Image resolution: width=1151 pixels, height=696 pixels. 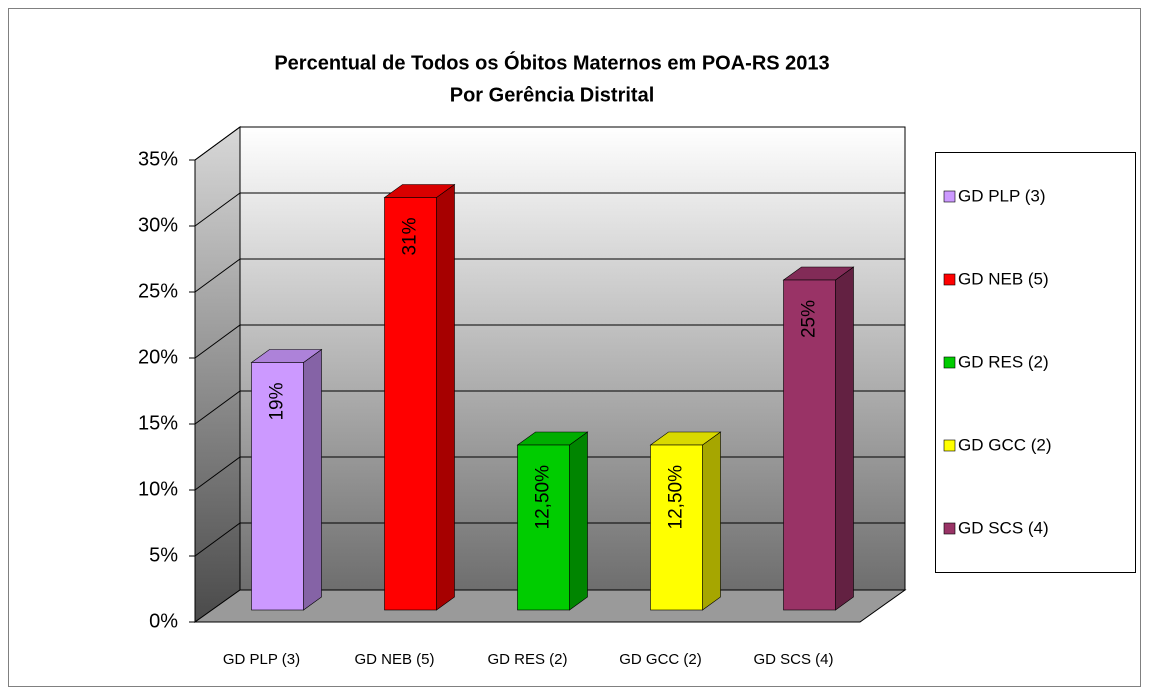 What do you see at coordinates (1002, 195) in the screenshot?
I see `legend-label: GD PLP (3)` at bounding box center [1002, 195].